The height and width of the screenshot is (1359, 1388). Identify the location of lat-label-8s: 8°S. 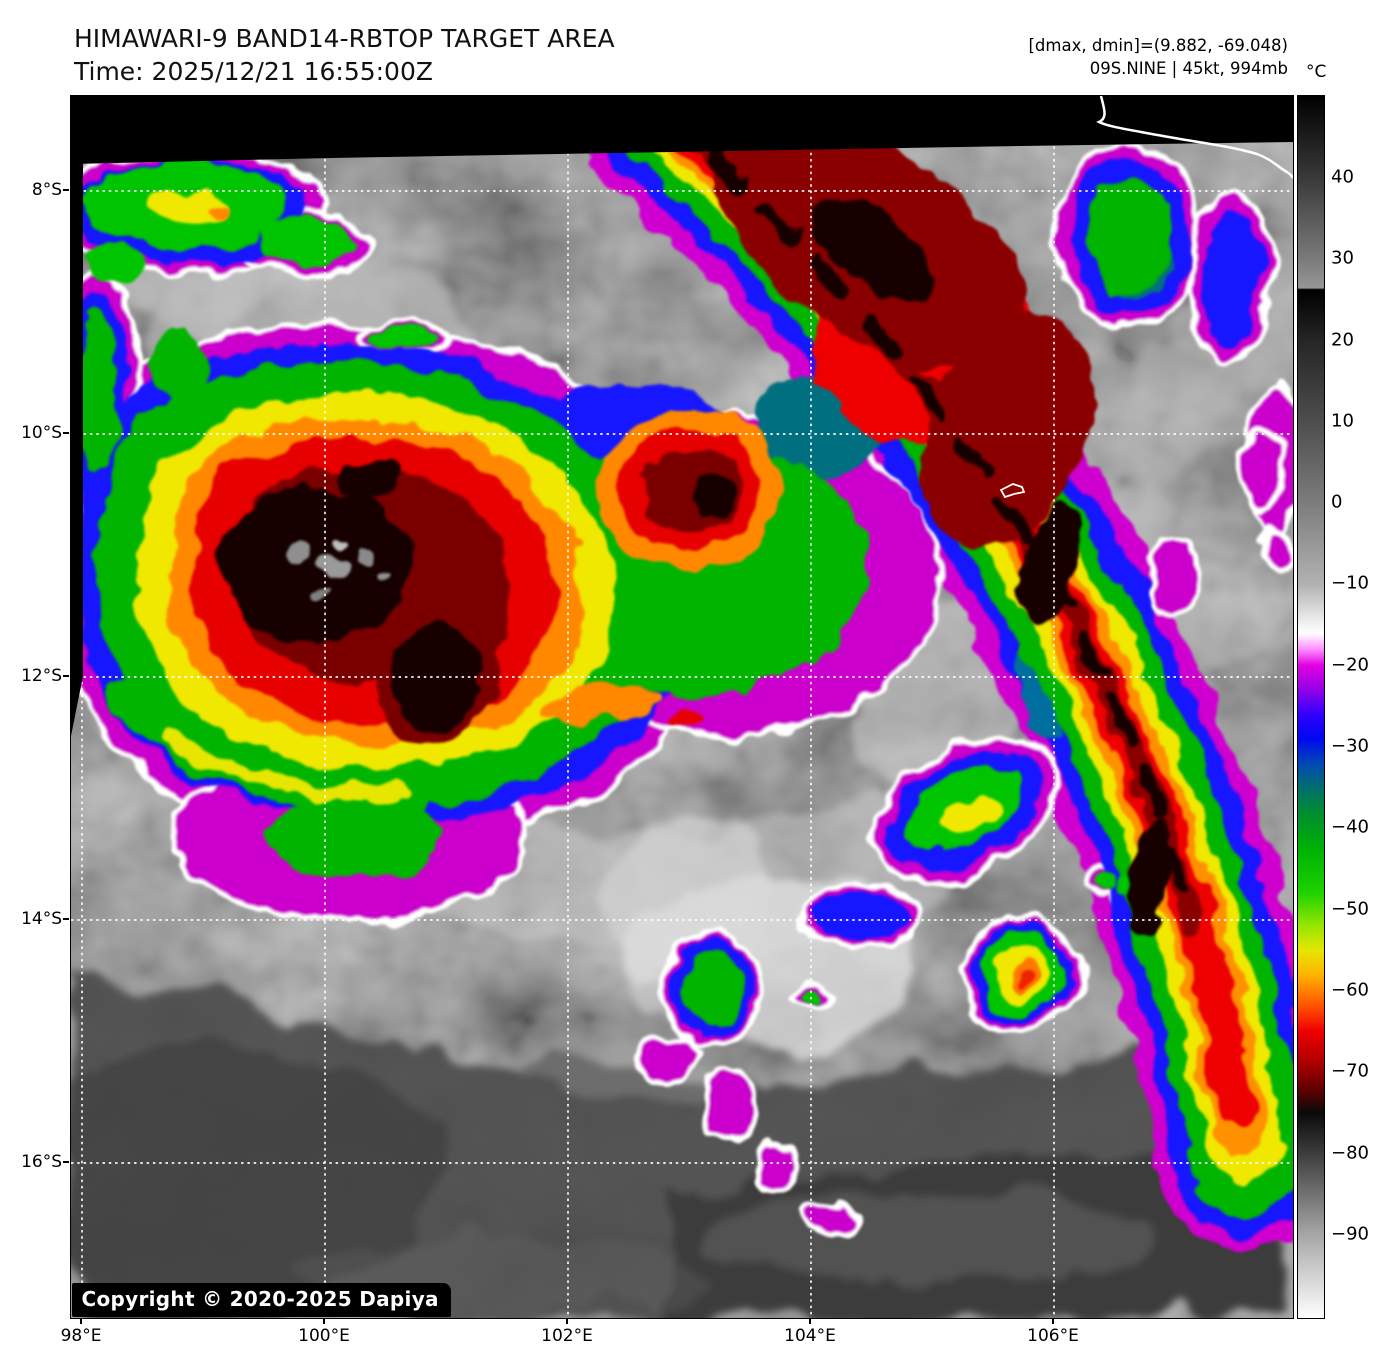
(46, 190).